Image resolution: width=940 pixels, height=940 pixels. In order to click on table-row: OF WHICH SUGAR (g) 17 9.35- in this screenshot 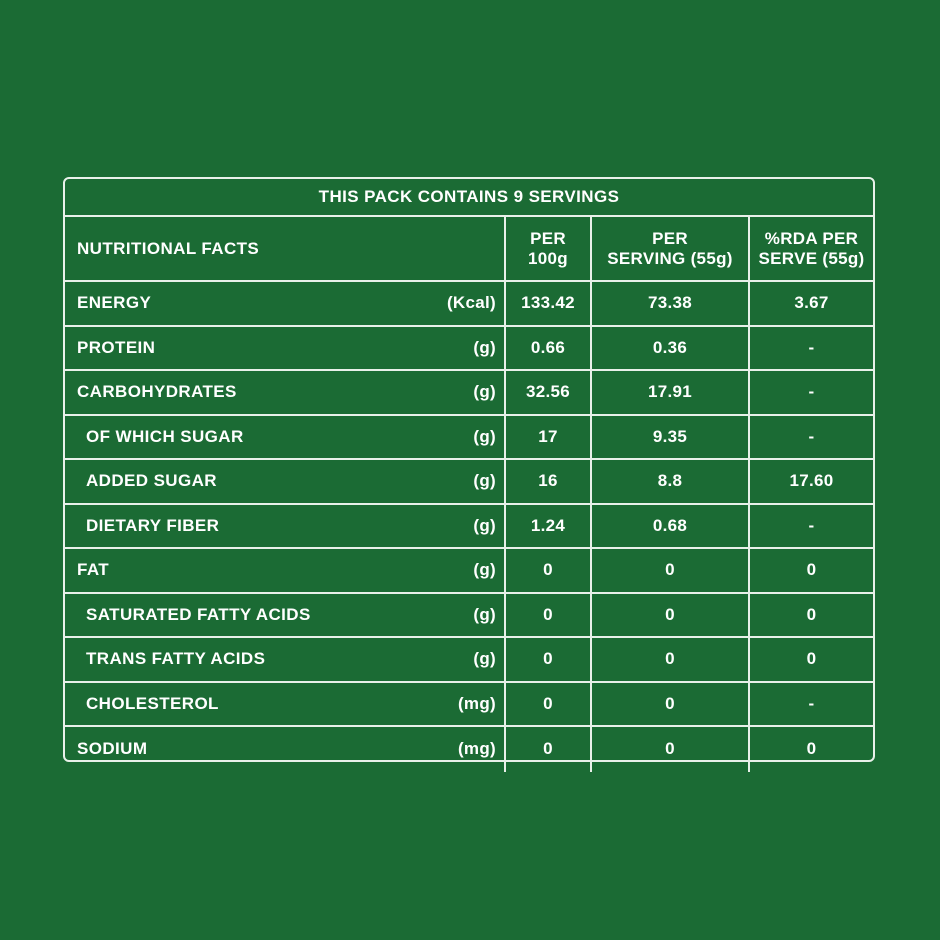, I will do `click(469, 437)`.